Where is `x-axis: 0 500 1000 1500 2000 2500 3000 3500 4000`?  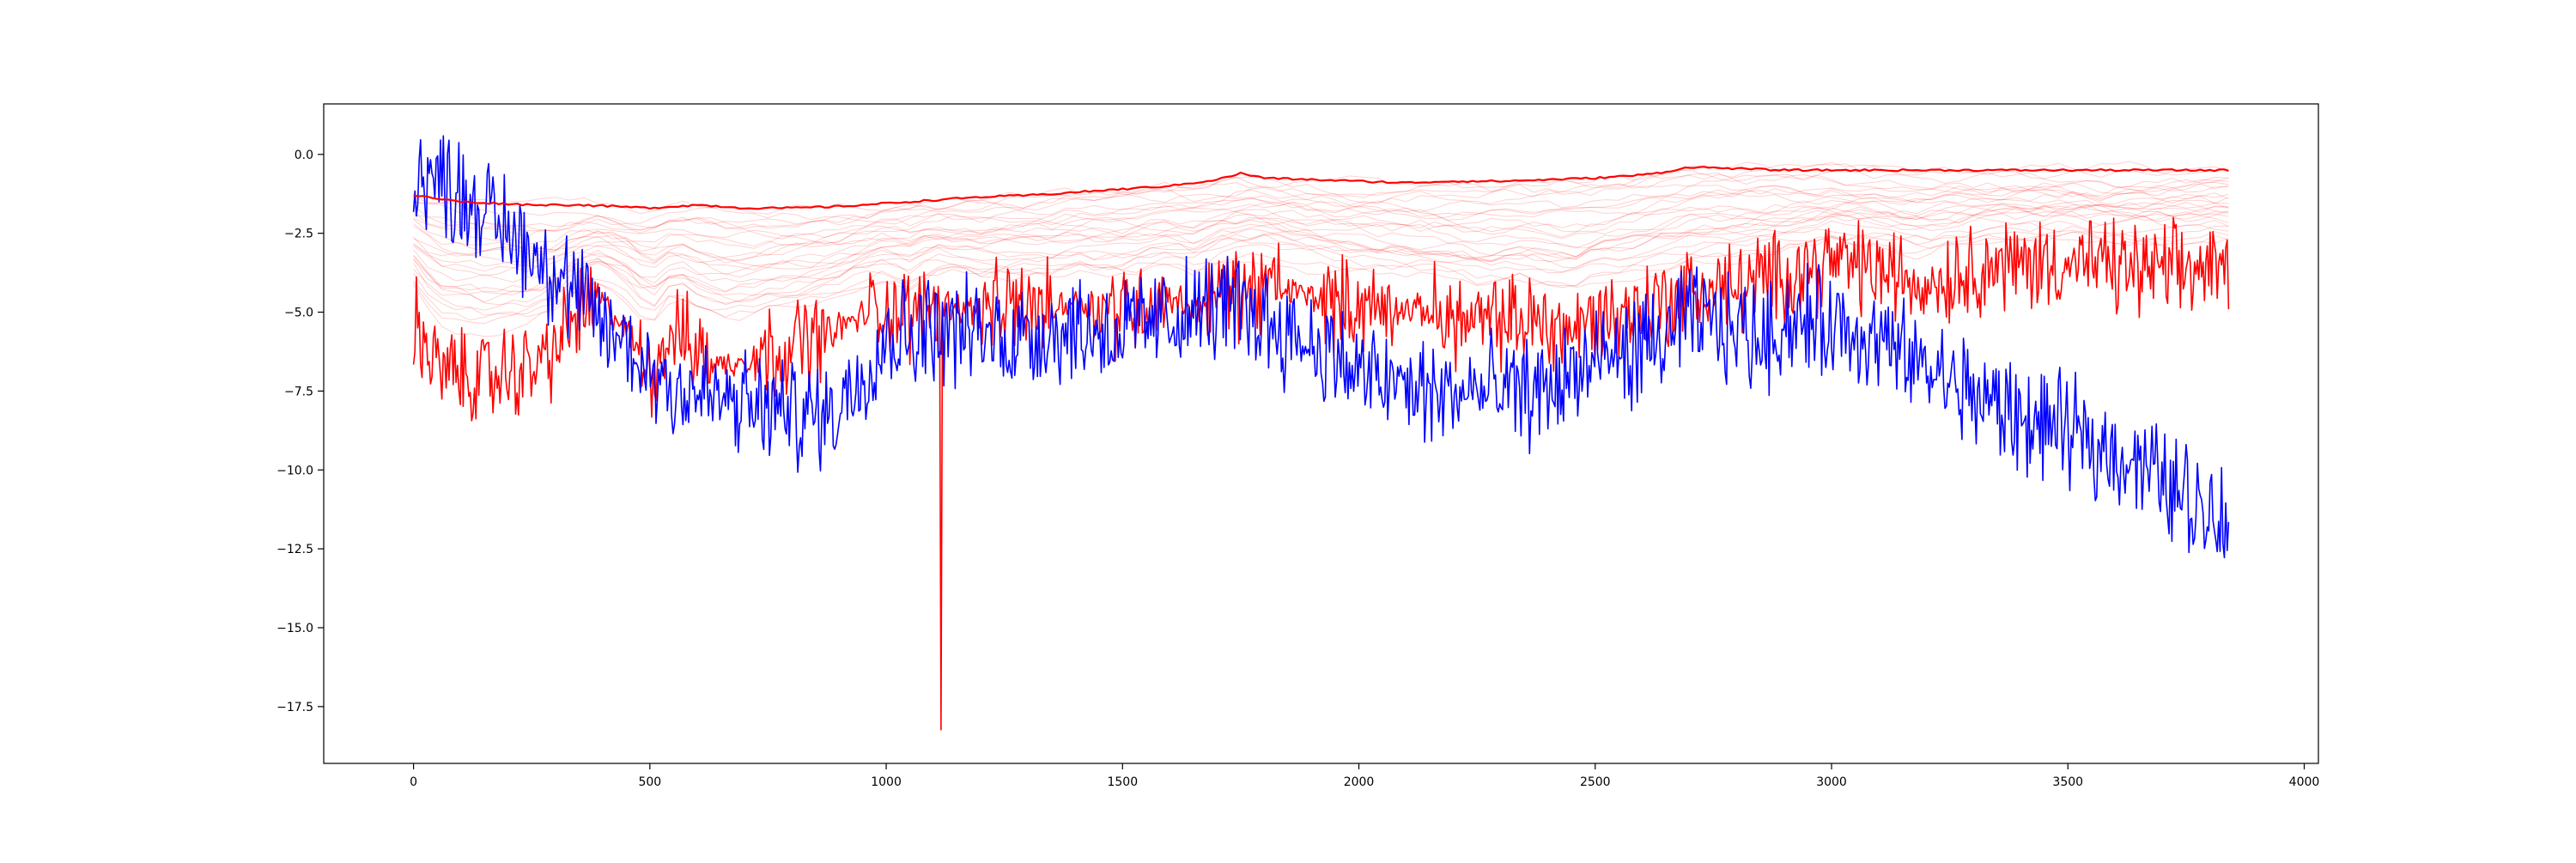
x-axis: 0 500 1000 1500 2000 2500 3000 3500 4000 is located at coordinates (1364, 776).